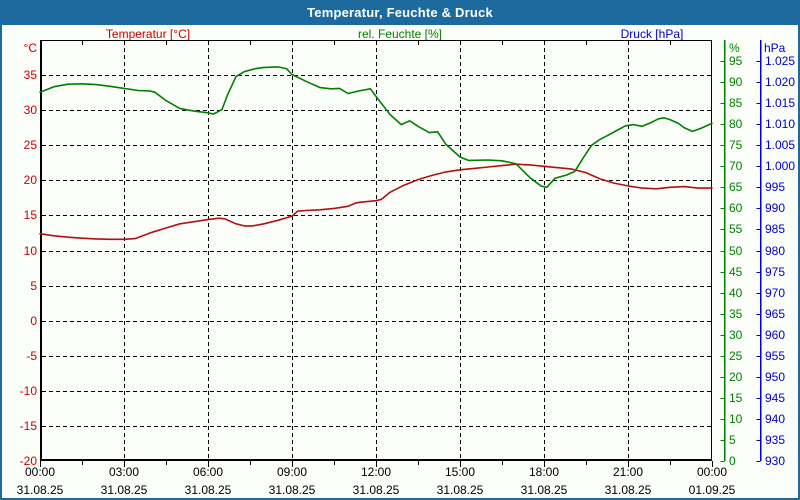  Describe the element at coordinates (460, 472) in the screenshot. I see `time-tick-label: 15:00` at that location.